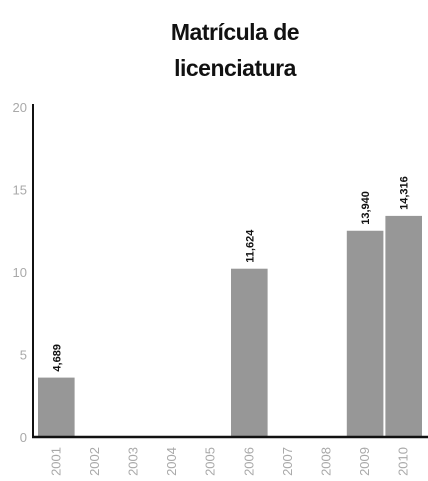 This screenshot has height=481, width=428. Describe the element at coordinates (94, 461) in the screenshot. I see `x-tick-2002: 2002` at that location.